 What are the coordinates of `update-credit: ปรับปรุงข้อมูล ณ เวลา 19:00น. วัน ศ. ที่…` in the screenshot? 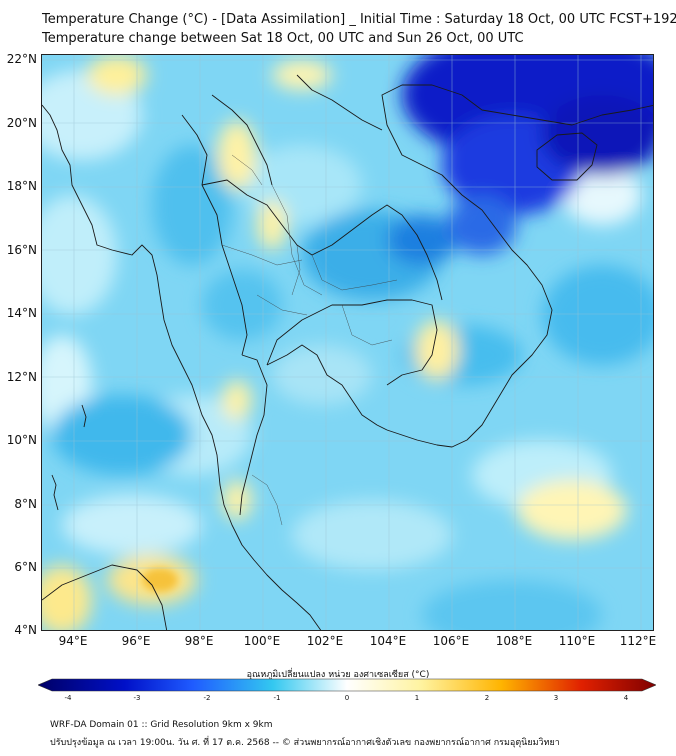 It's located at (305, 743).